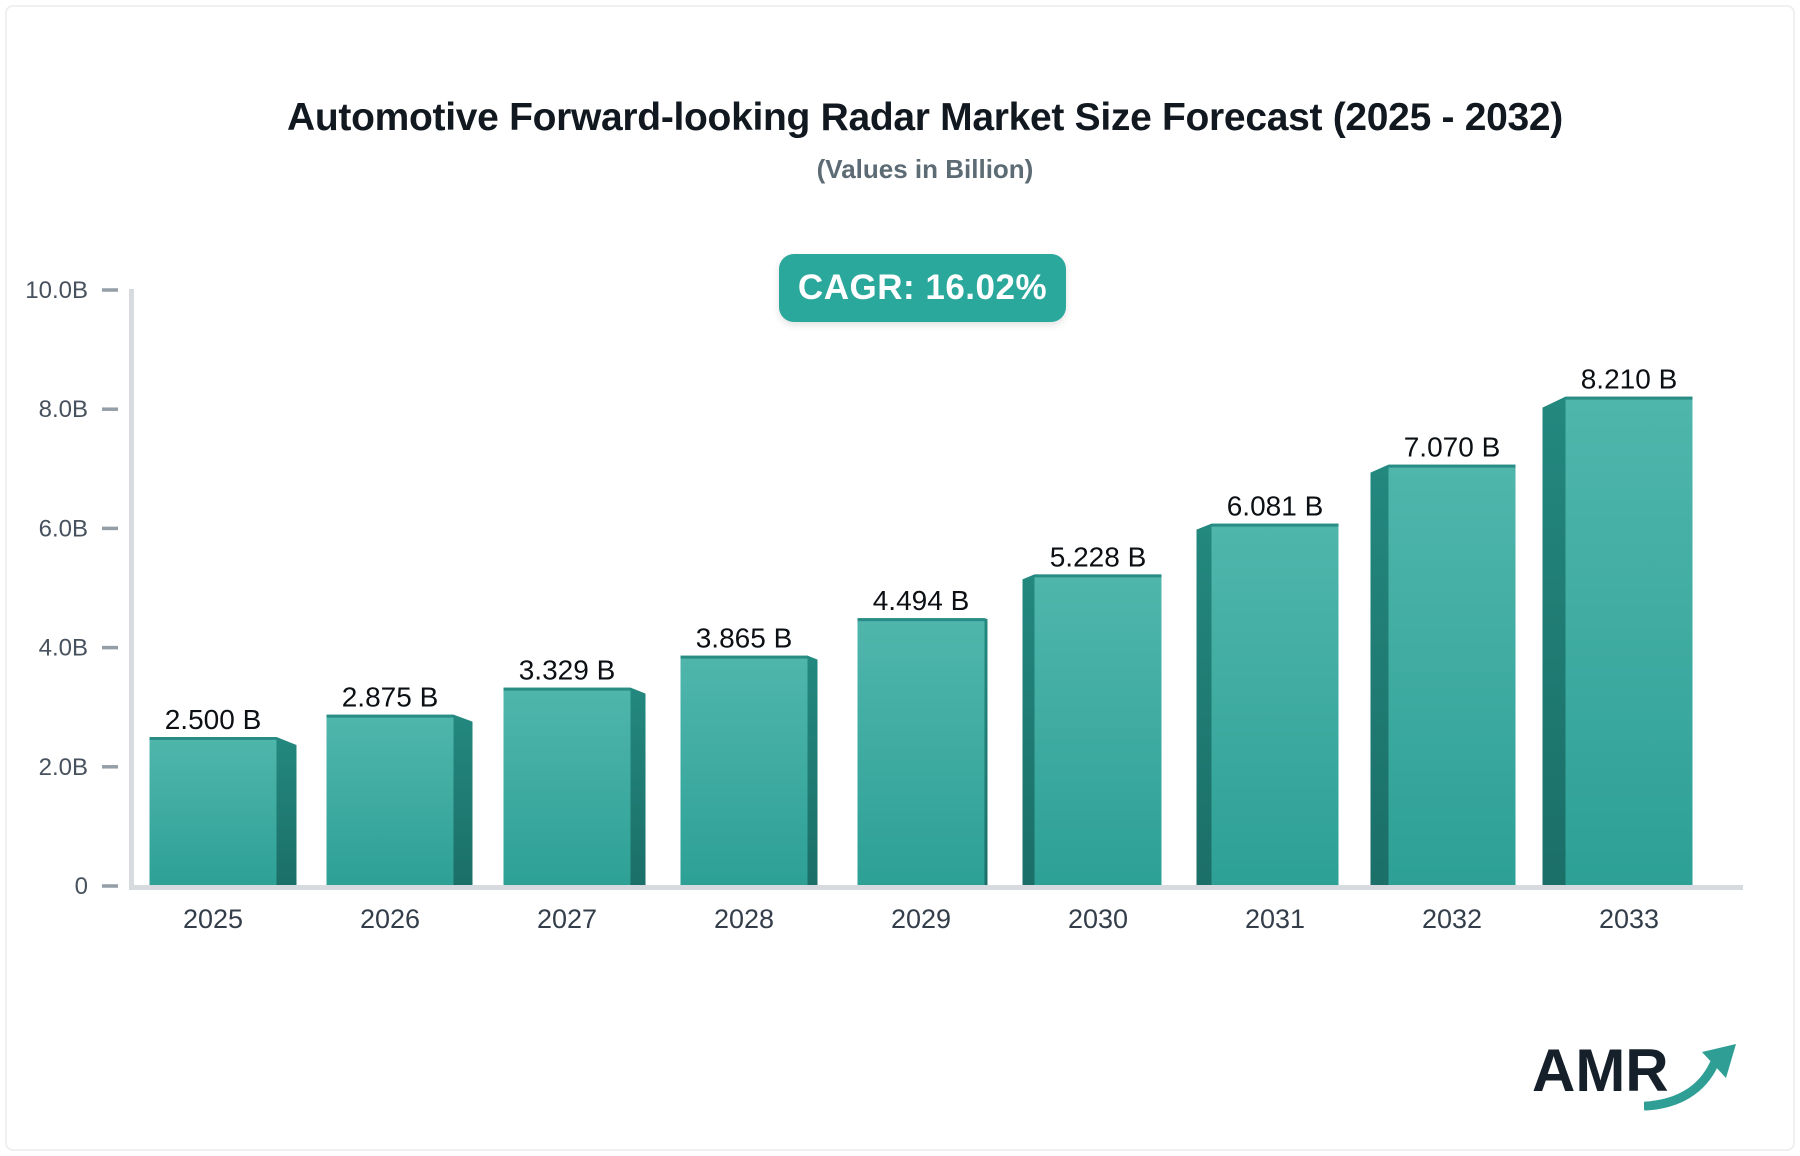  I want to click on bar-value-label: 3.865 B, so click(744, 638).